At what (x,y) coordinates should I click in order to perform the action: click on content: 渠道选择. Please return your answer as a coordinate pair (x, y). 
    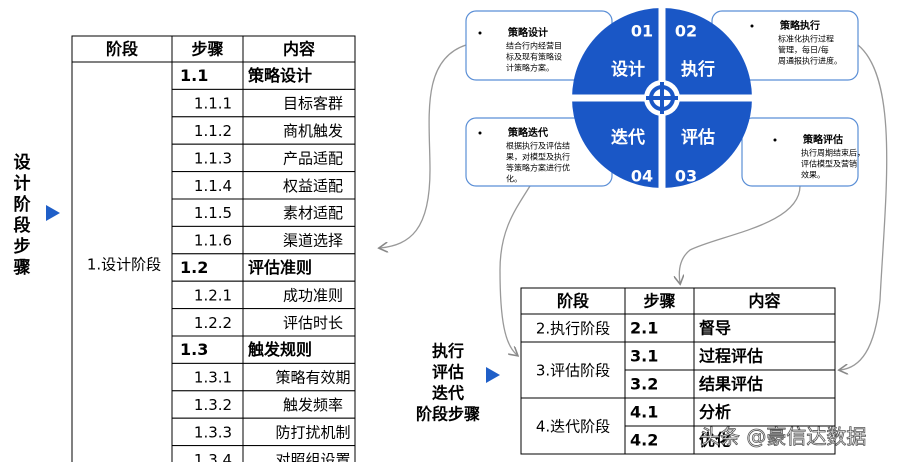
    Looking at the image, I should click on (313, 241).